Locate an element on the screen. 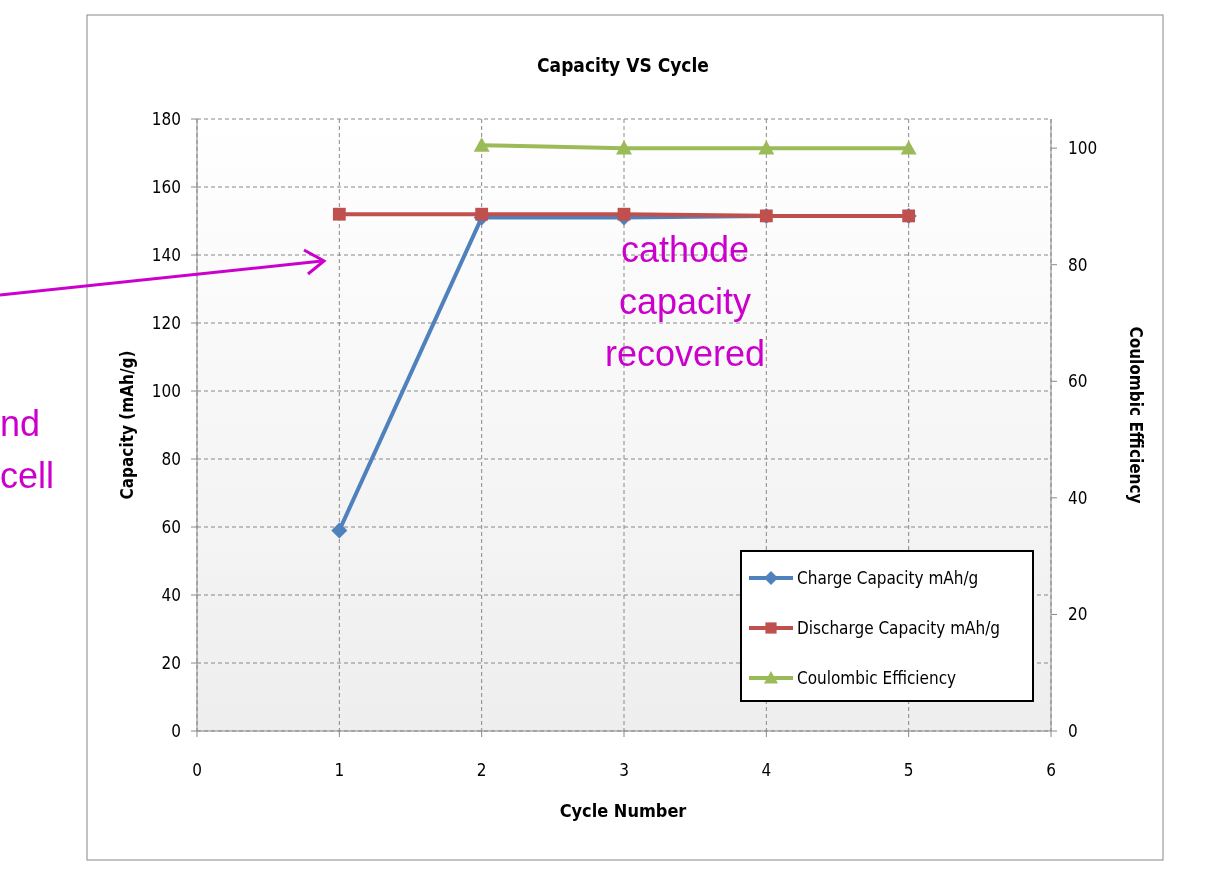 Image resolution: width=1228 pixels, height=870 pixels. x-tick-label: 3 is located at coordinates (624, 770).